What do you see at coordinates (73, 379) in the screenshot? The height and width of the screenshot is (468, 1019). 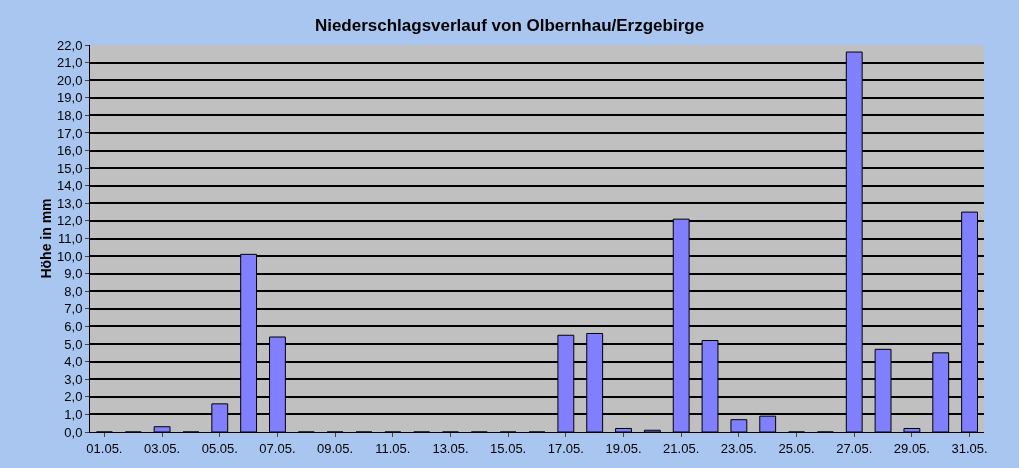 I see `y-tick-label: 3,0` at bounding box center [73, 379].